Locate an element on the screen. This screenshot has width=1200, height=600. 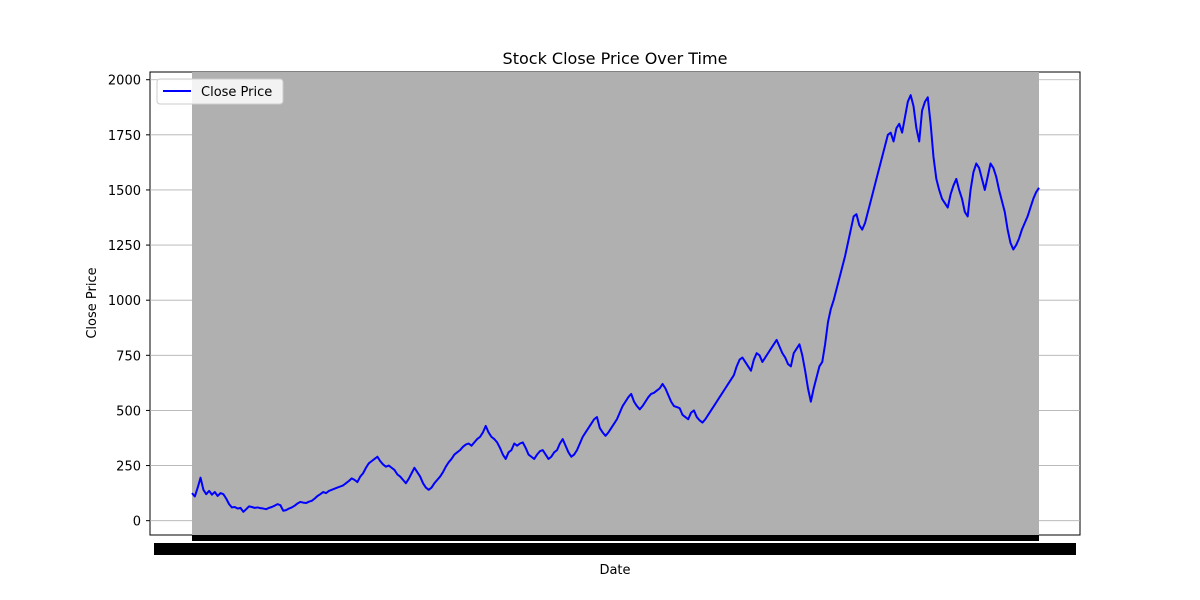
y-axis-label: Close Price is located at coordinates (92, 302).